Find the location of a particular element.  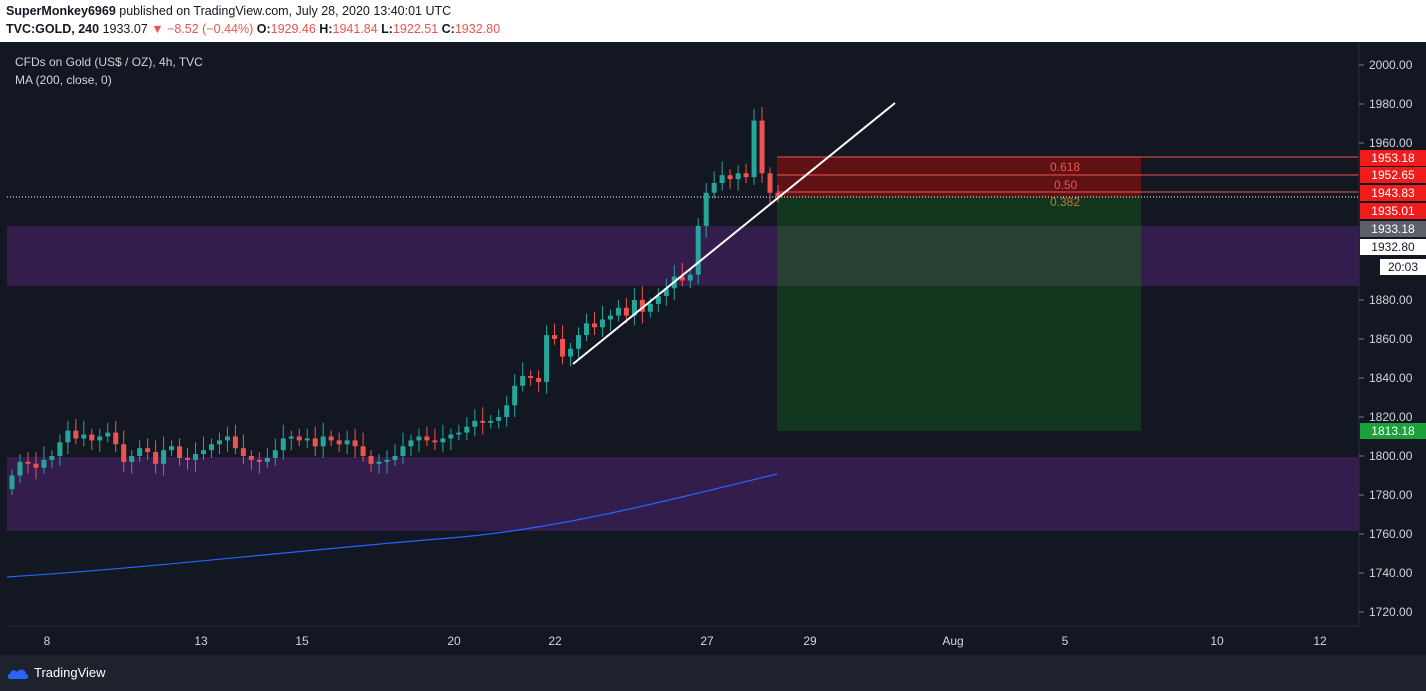

time-tick-label: 29 is located at coordinates (810, 641).